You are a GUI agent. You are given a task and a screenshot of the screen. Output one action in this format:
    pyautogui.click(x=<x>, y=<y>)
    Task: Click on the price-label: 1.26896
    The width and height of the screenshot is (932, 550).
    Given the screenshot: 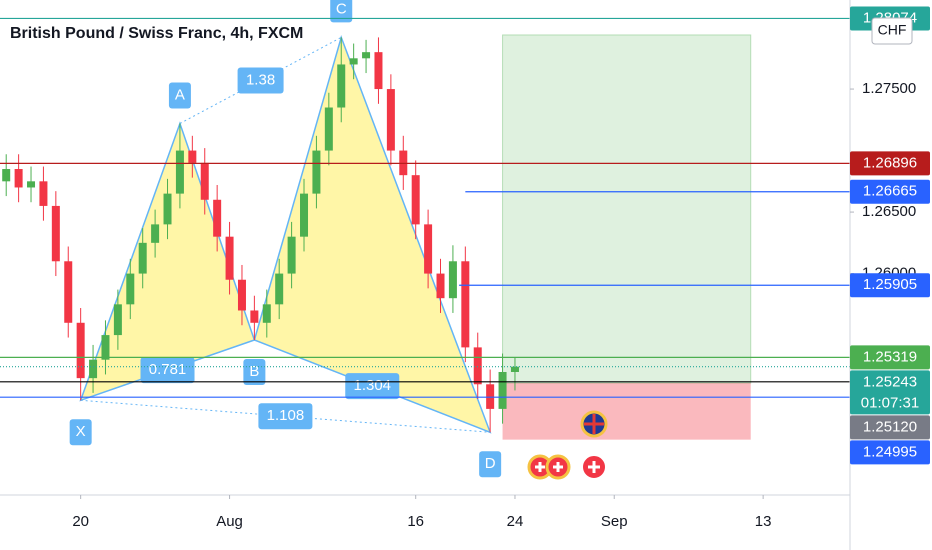 What is the action you would take?
    pyautogui.click(x=890, y=162)
    